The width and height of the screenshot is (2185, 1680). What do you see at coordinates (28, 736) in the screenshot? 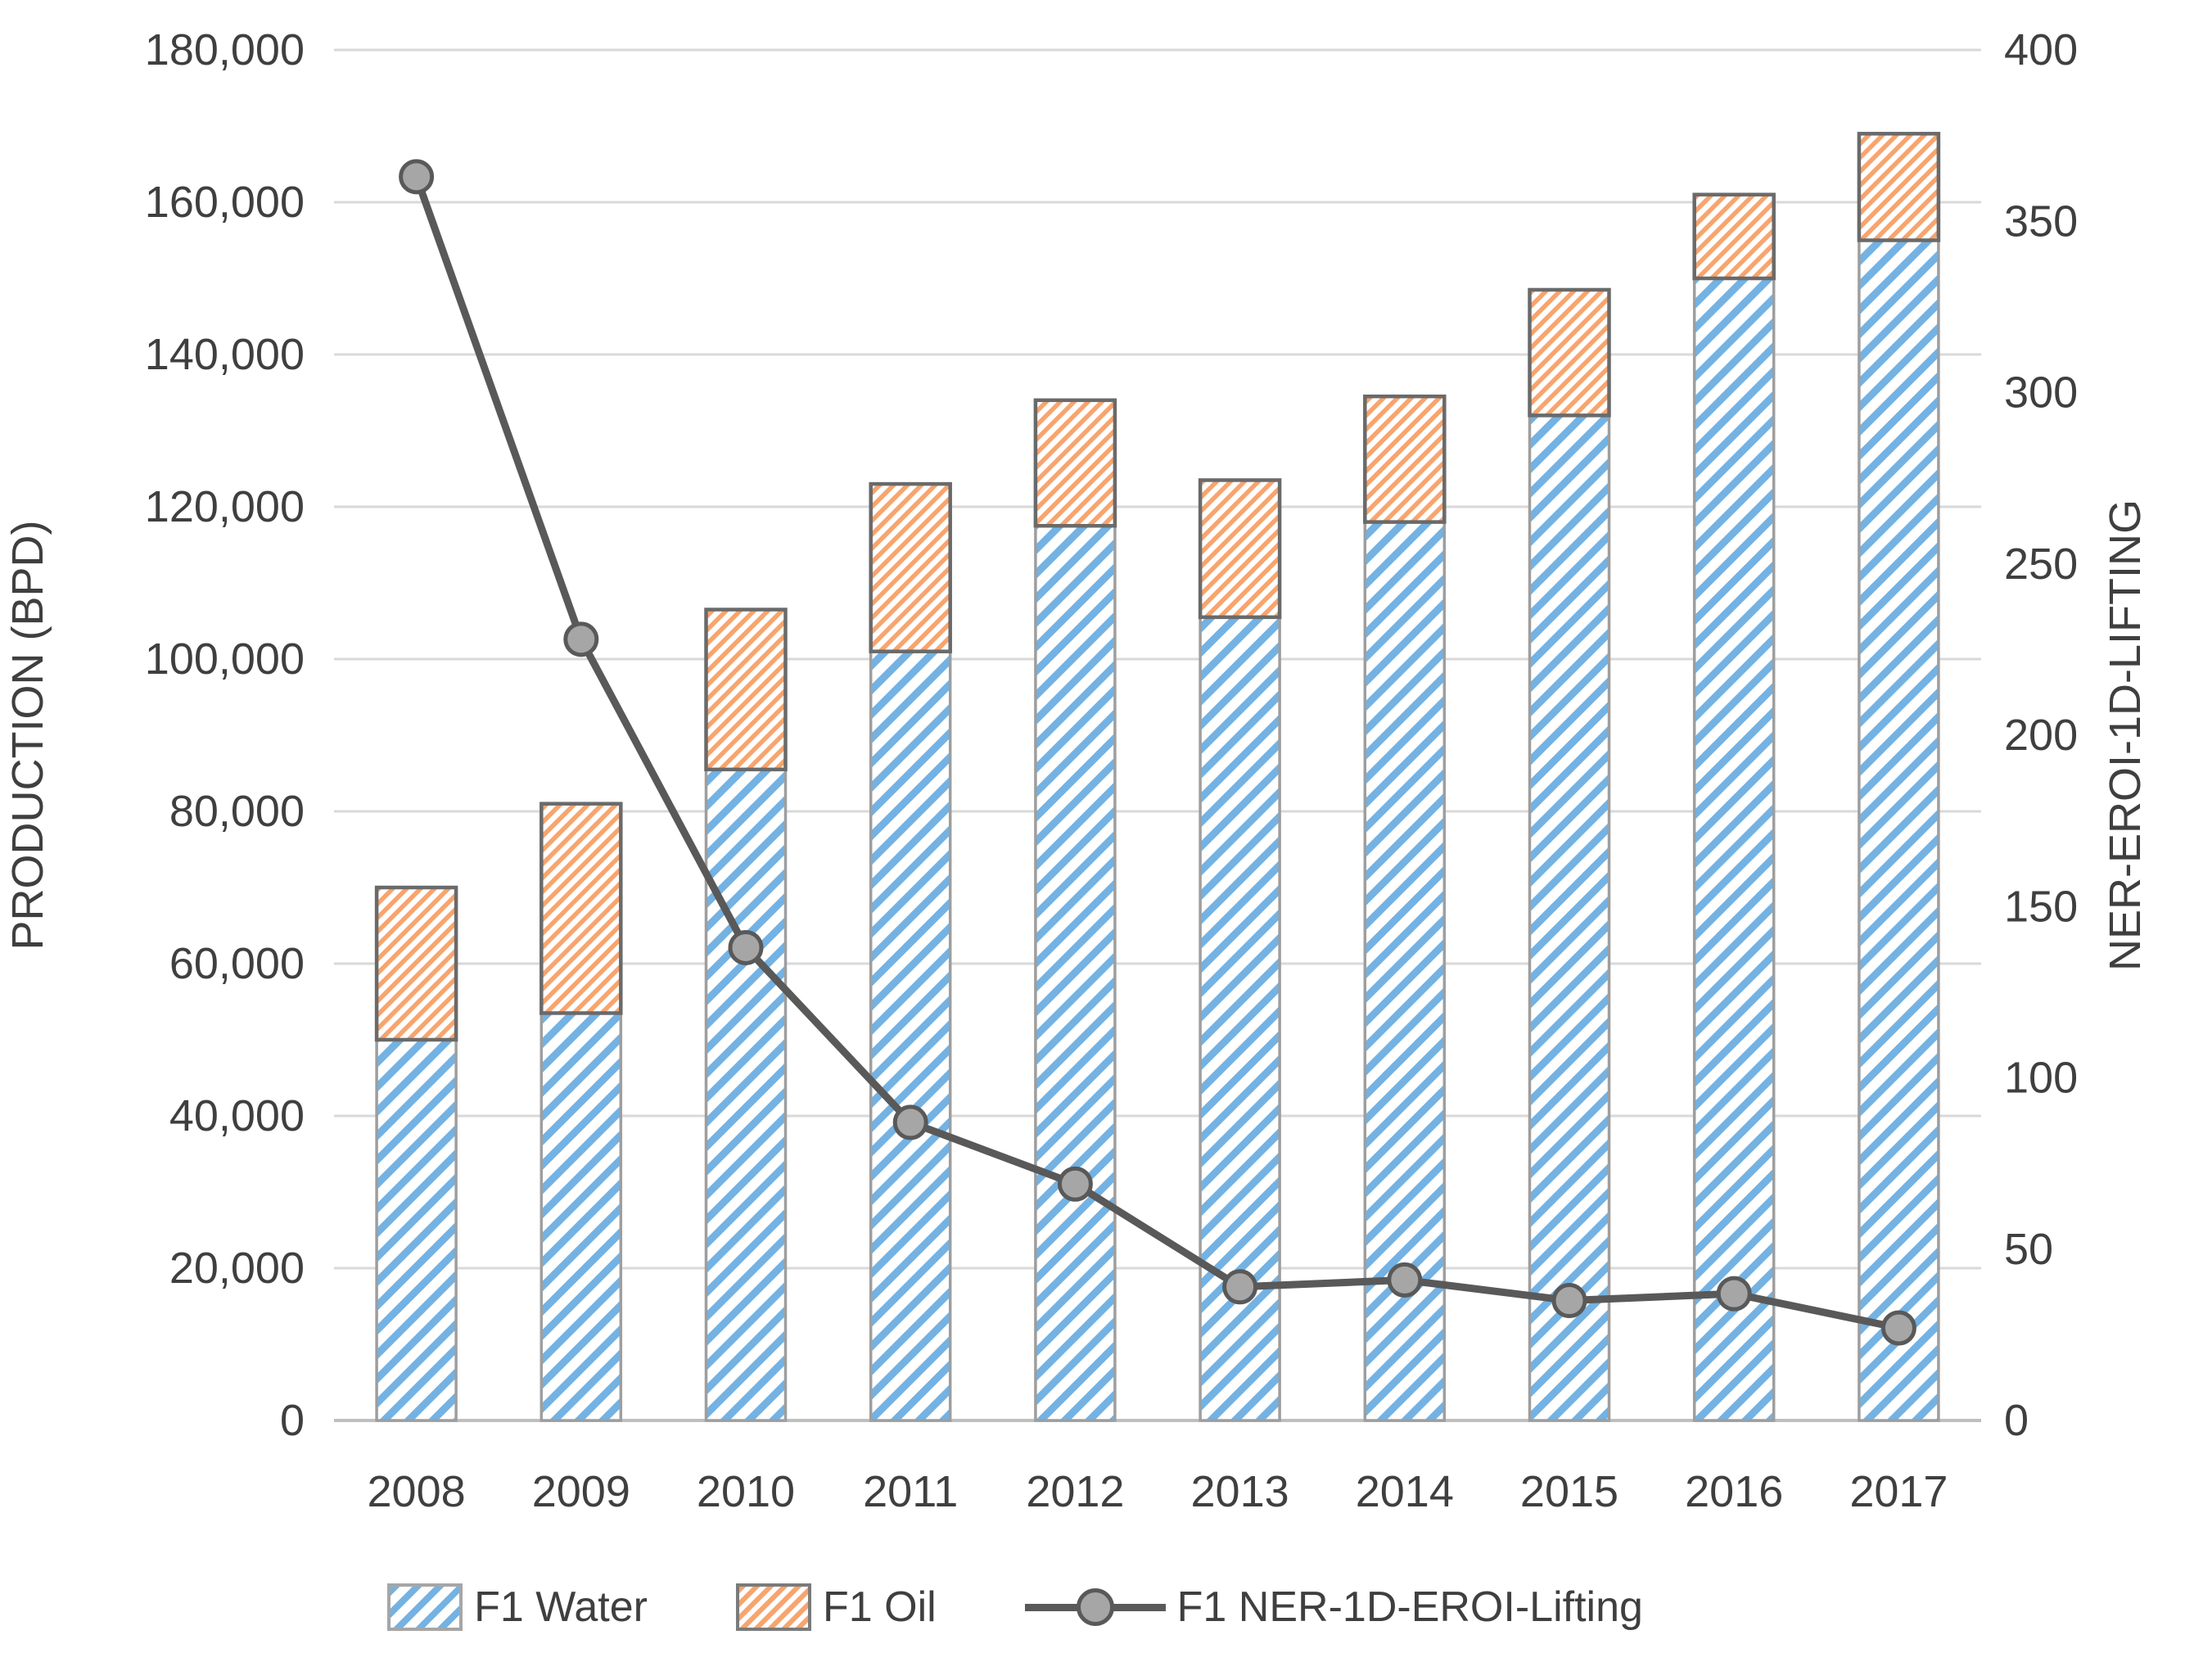
I see `left-axis-title: PRODUCTION (BPD)` at bounding box center [28, 736].